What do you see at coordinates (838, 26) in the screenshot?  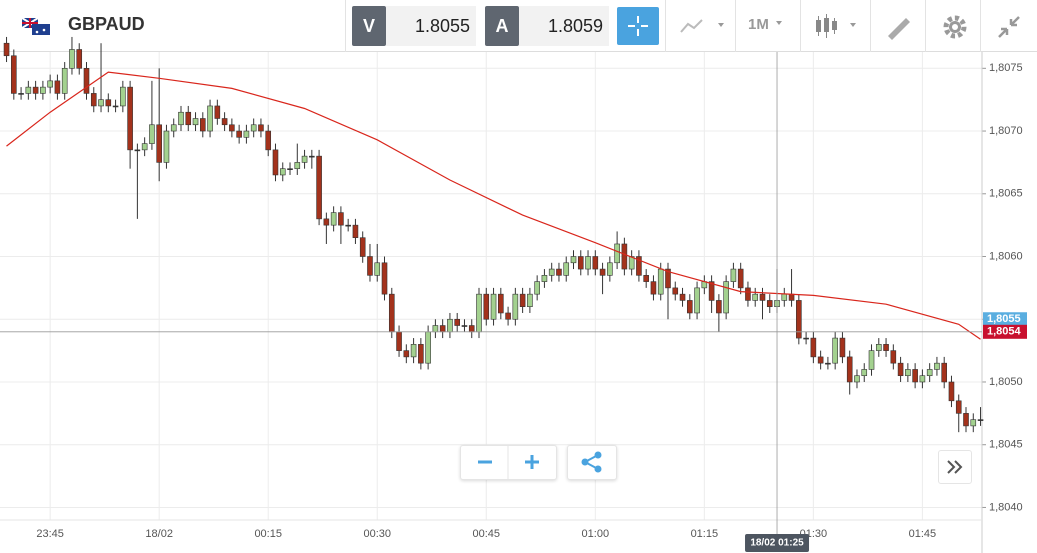 I see `candles-button` at bounding box center [838, 26].